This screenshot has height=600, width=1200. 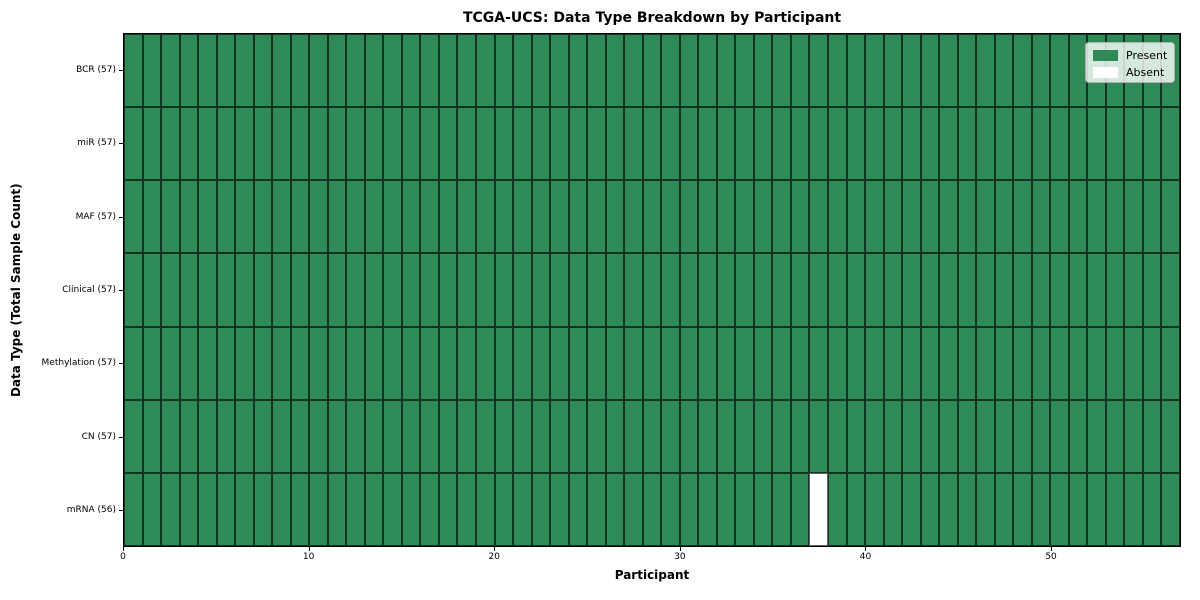 I want to click on y-tick-label: BCR (57), so click(x=96, y=69).